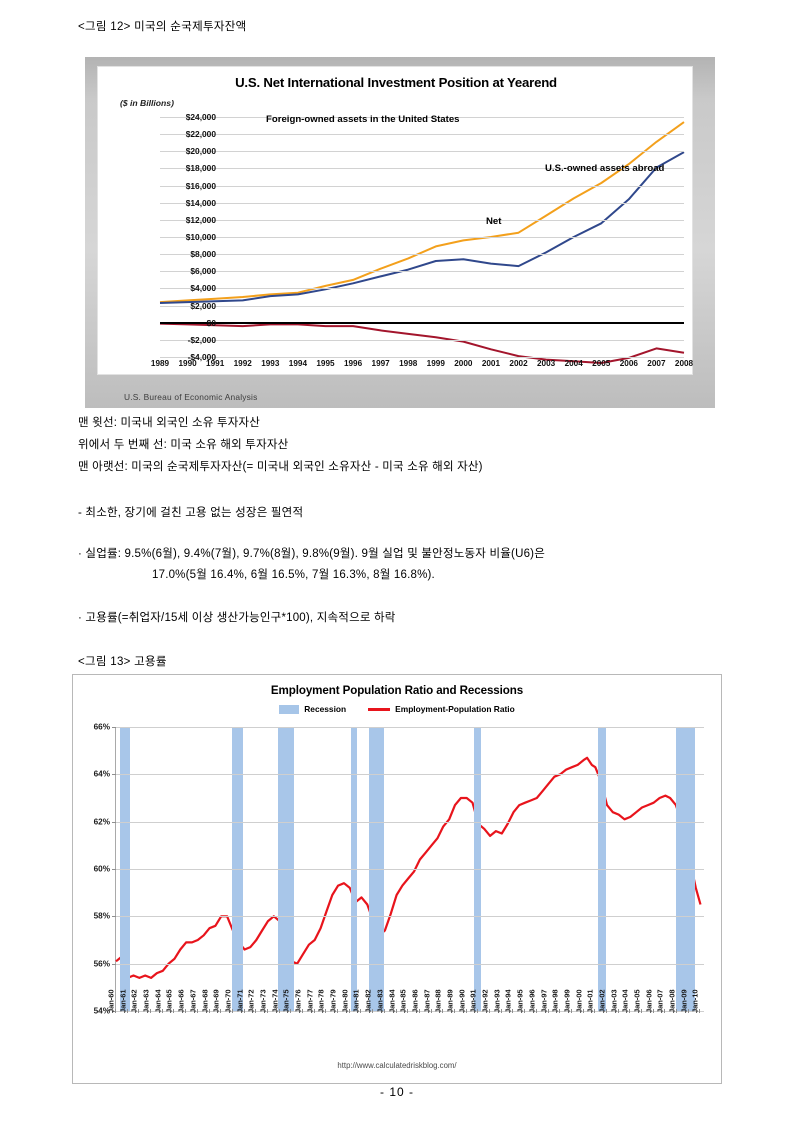 The width and height of the screenshot is (794, 1123). I want to click on x-axis-tick-label: Jan-62, so click(134, 1001).